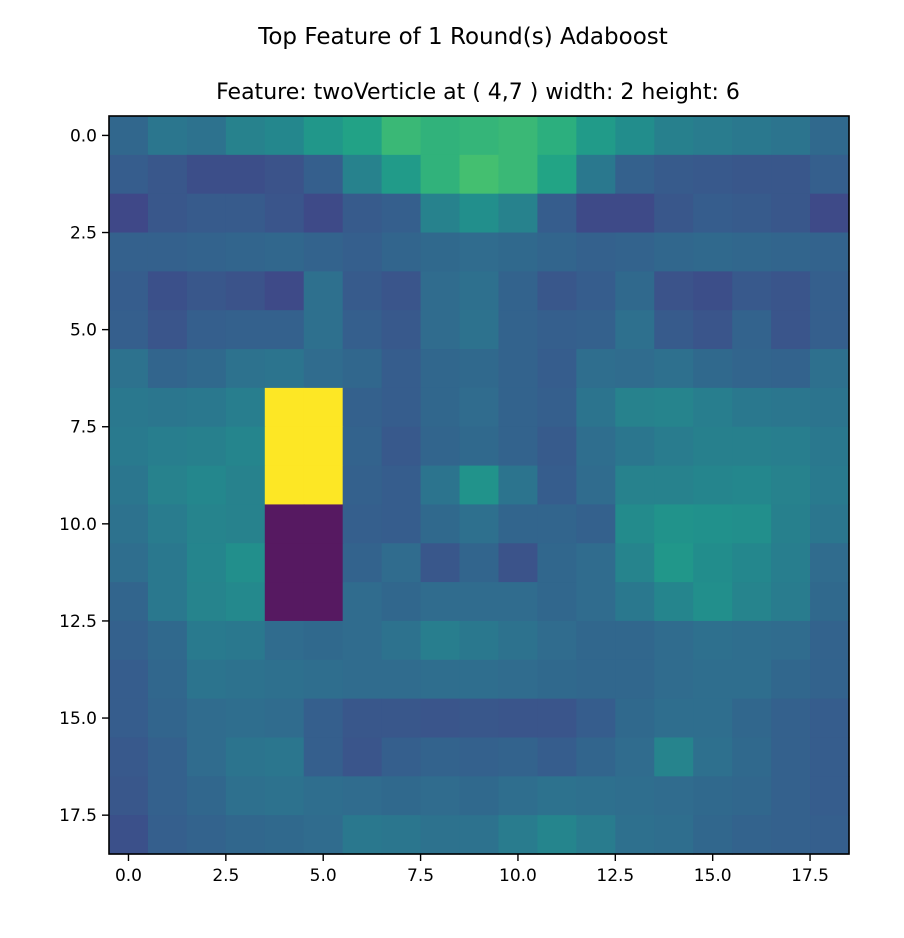  What do you see at coordinates (78, 525) in the screenshot?
I see `y-tick-label: 10.0` at bounding box center [78, 525].